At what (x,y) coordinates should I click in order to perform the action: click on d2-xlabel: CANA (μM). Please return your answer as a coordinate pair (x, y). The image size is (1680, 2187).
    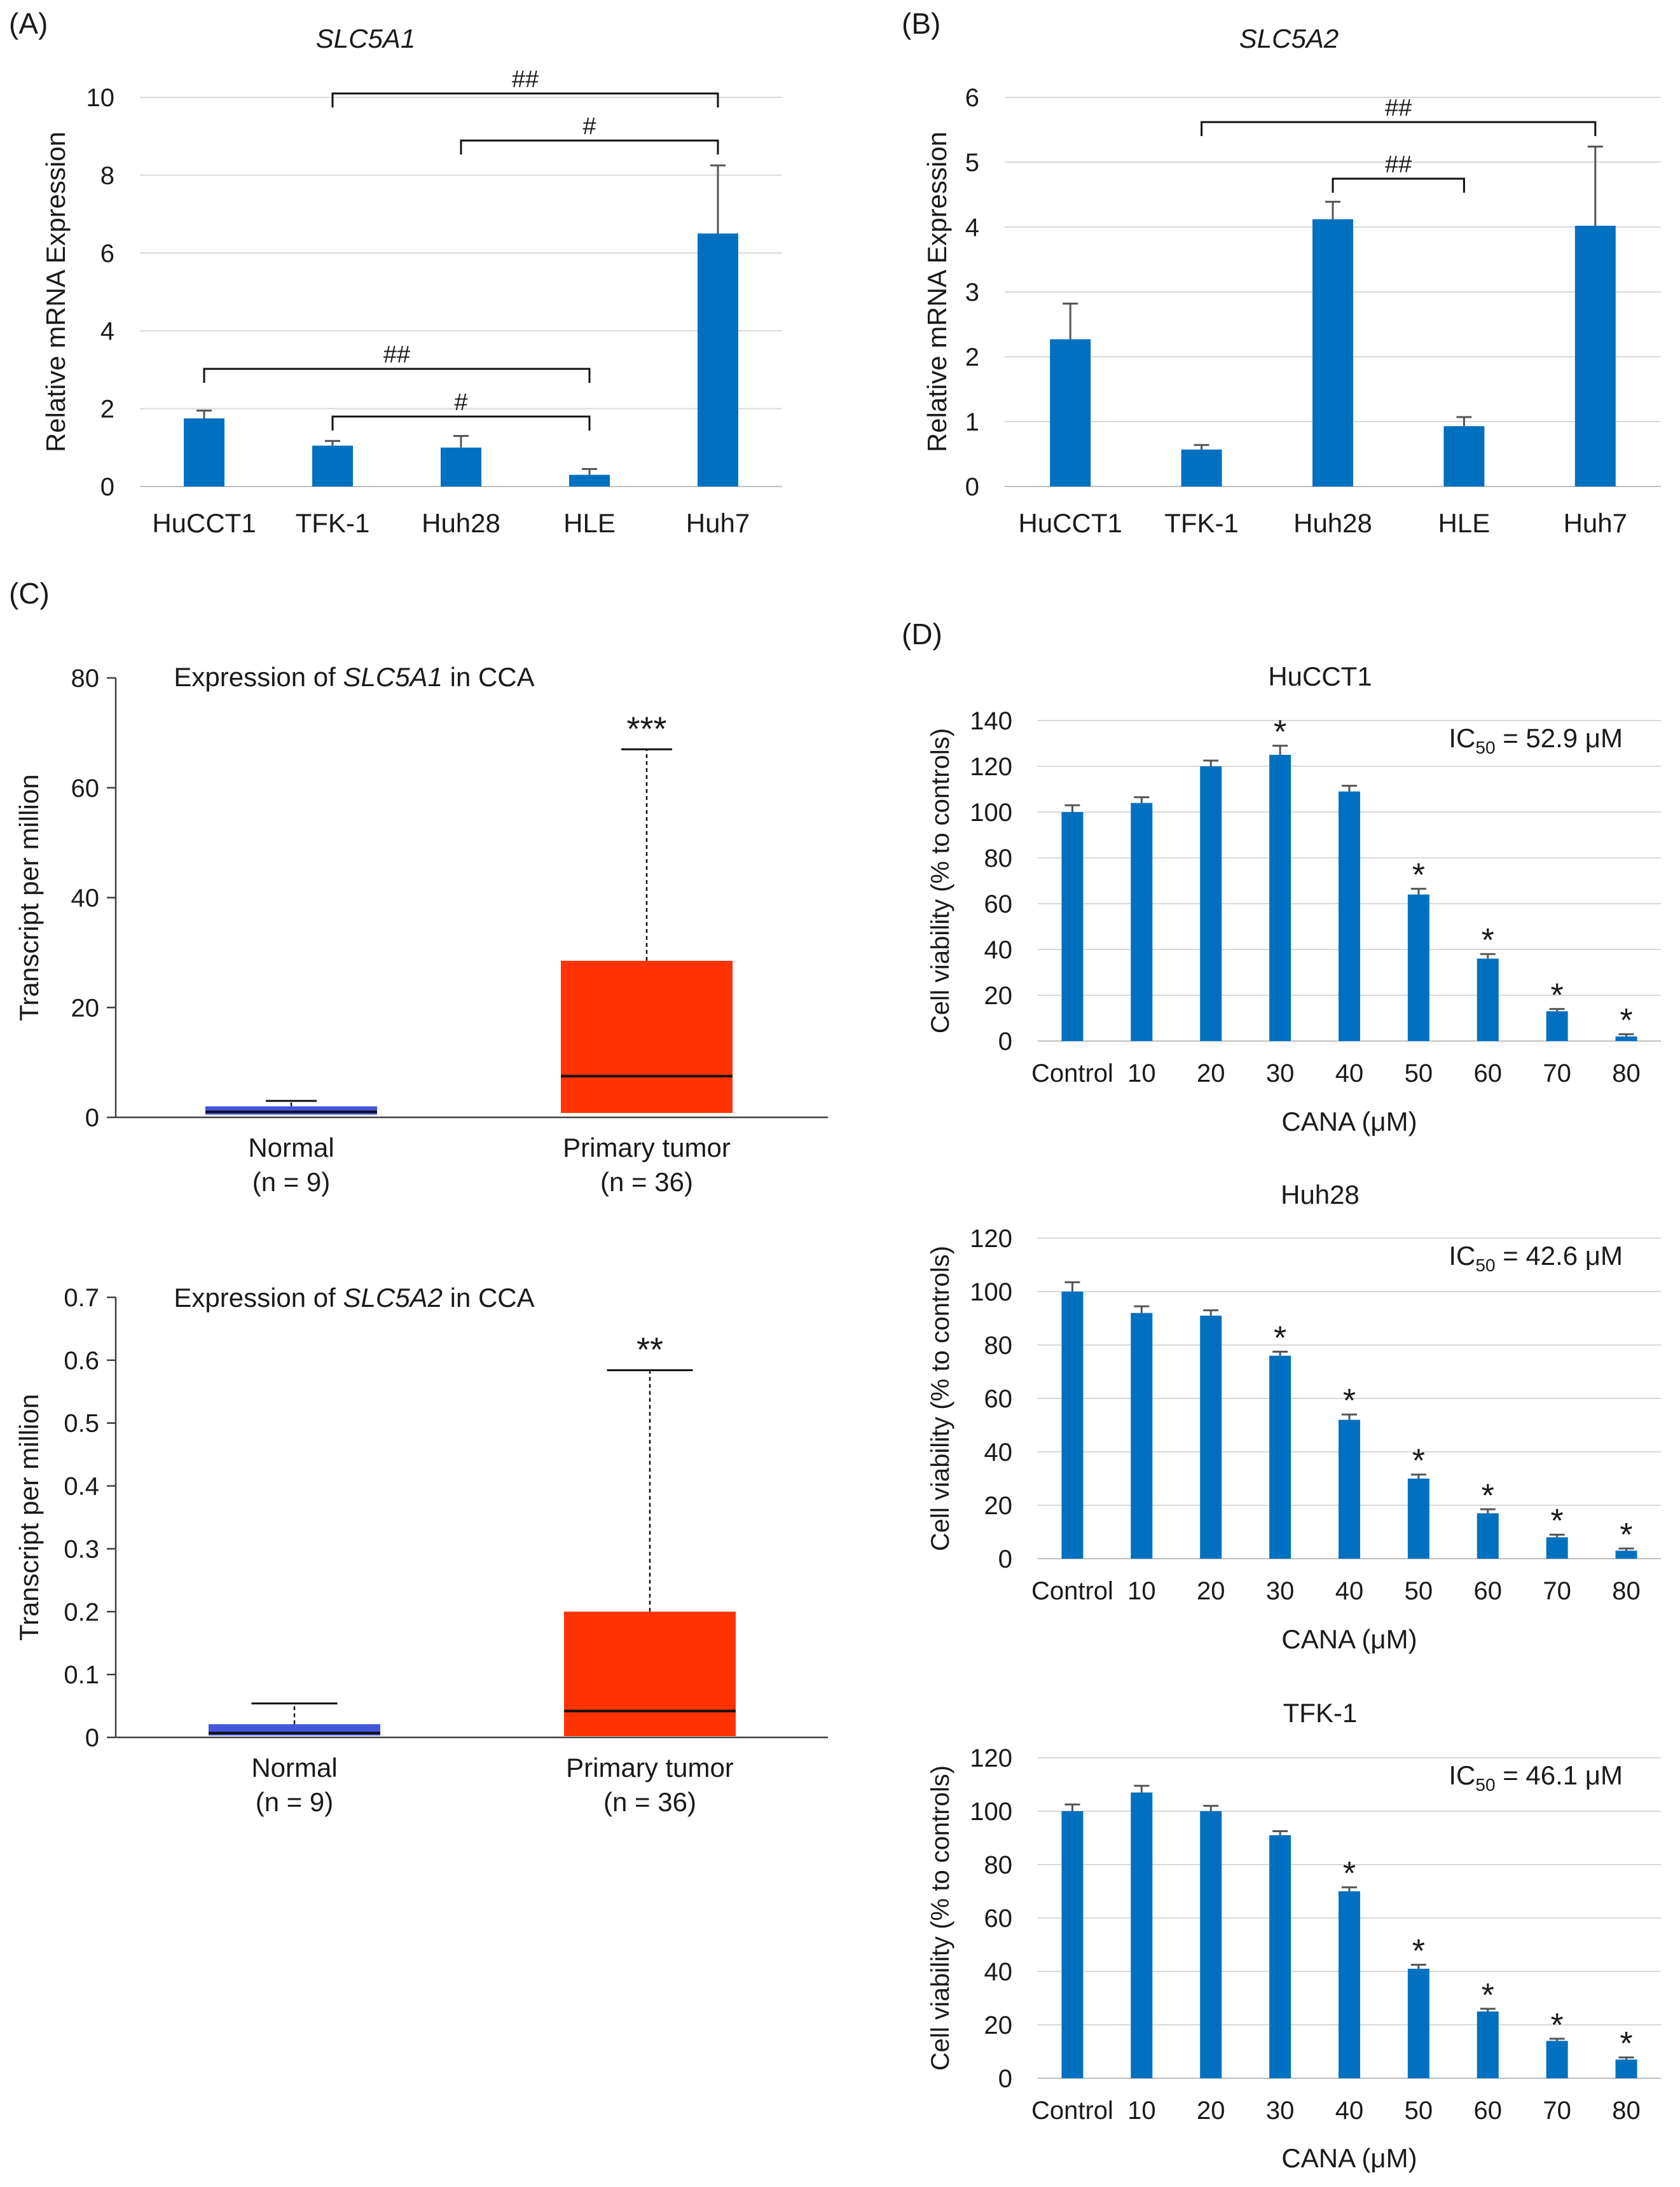
    Looking at the image, I should click on (1349, 1639).